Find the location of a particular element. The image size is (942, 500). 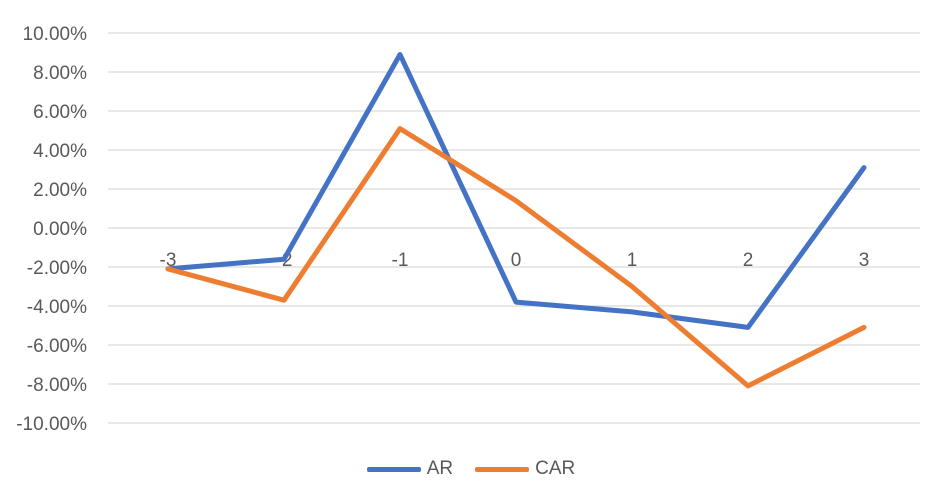

legend-swatch-car is located at coordinates (502, 469).